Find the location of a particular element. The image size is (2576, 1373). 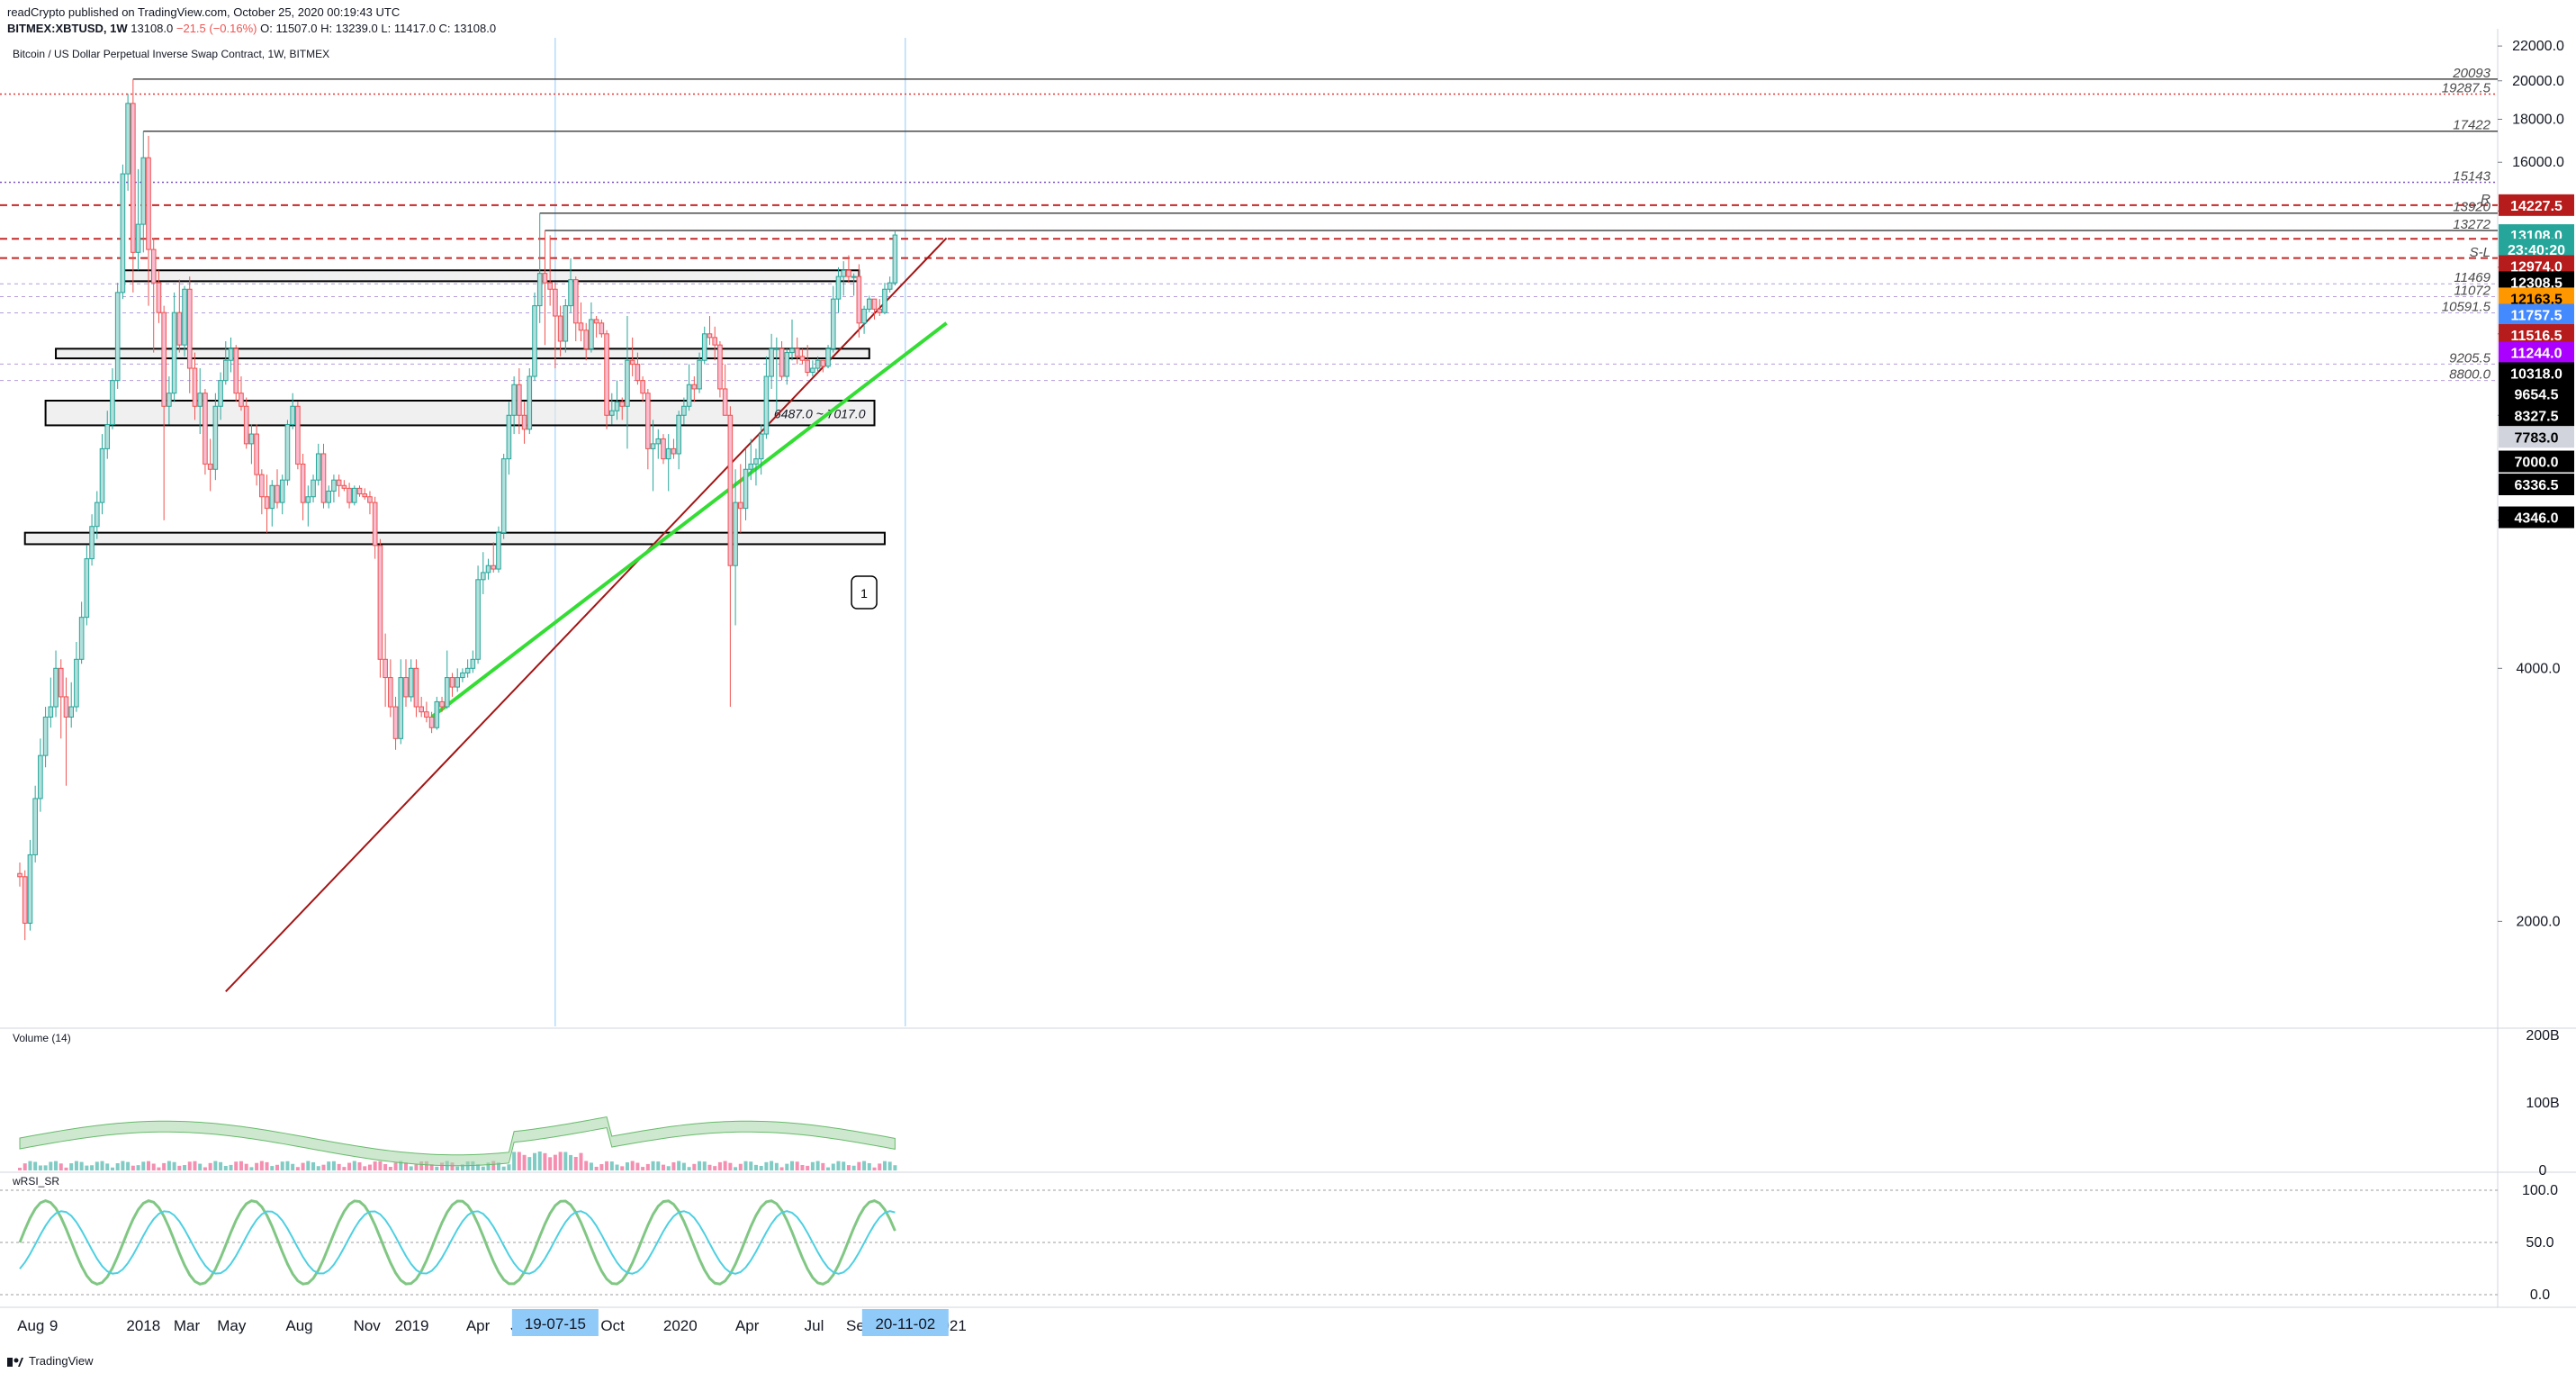

open-value: O: 11507.0 is located at coordinates (289, 28).